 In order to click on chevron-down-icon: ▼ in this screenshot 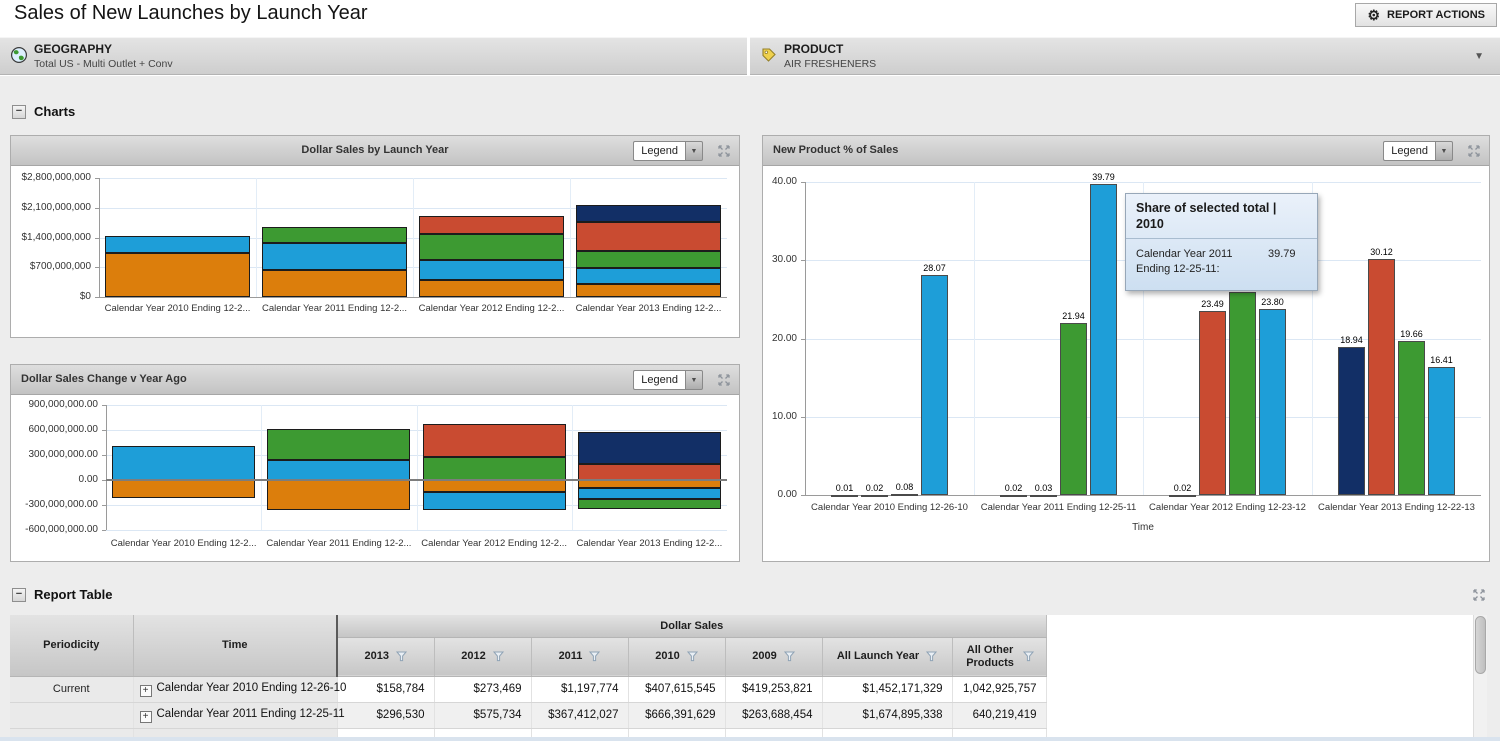, I will do `click(1479, 56)`.